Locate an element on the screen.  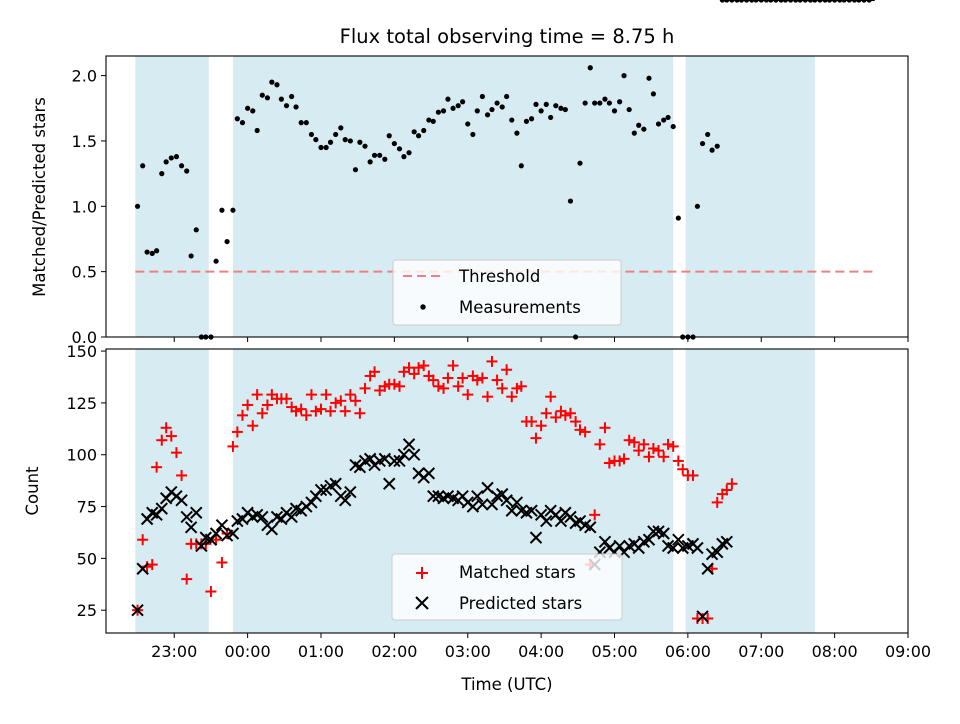
p1-legend-box is located at coordinates (507, 292).